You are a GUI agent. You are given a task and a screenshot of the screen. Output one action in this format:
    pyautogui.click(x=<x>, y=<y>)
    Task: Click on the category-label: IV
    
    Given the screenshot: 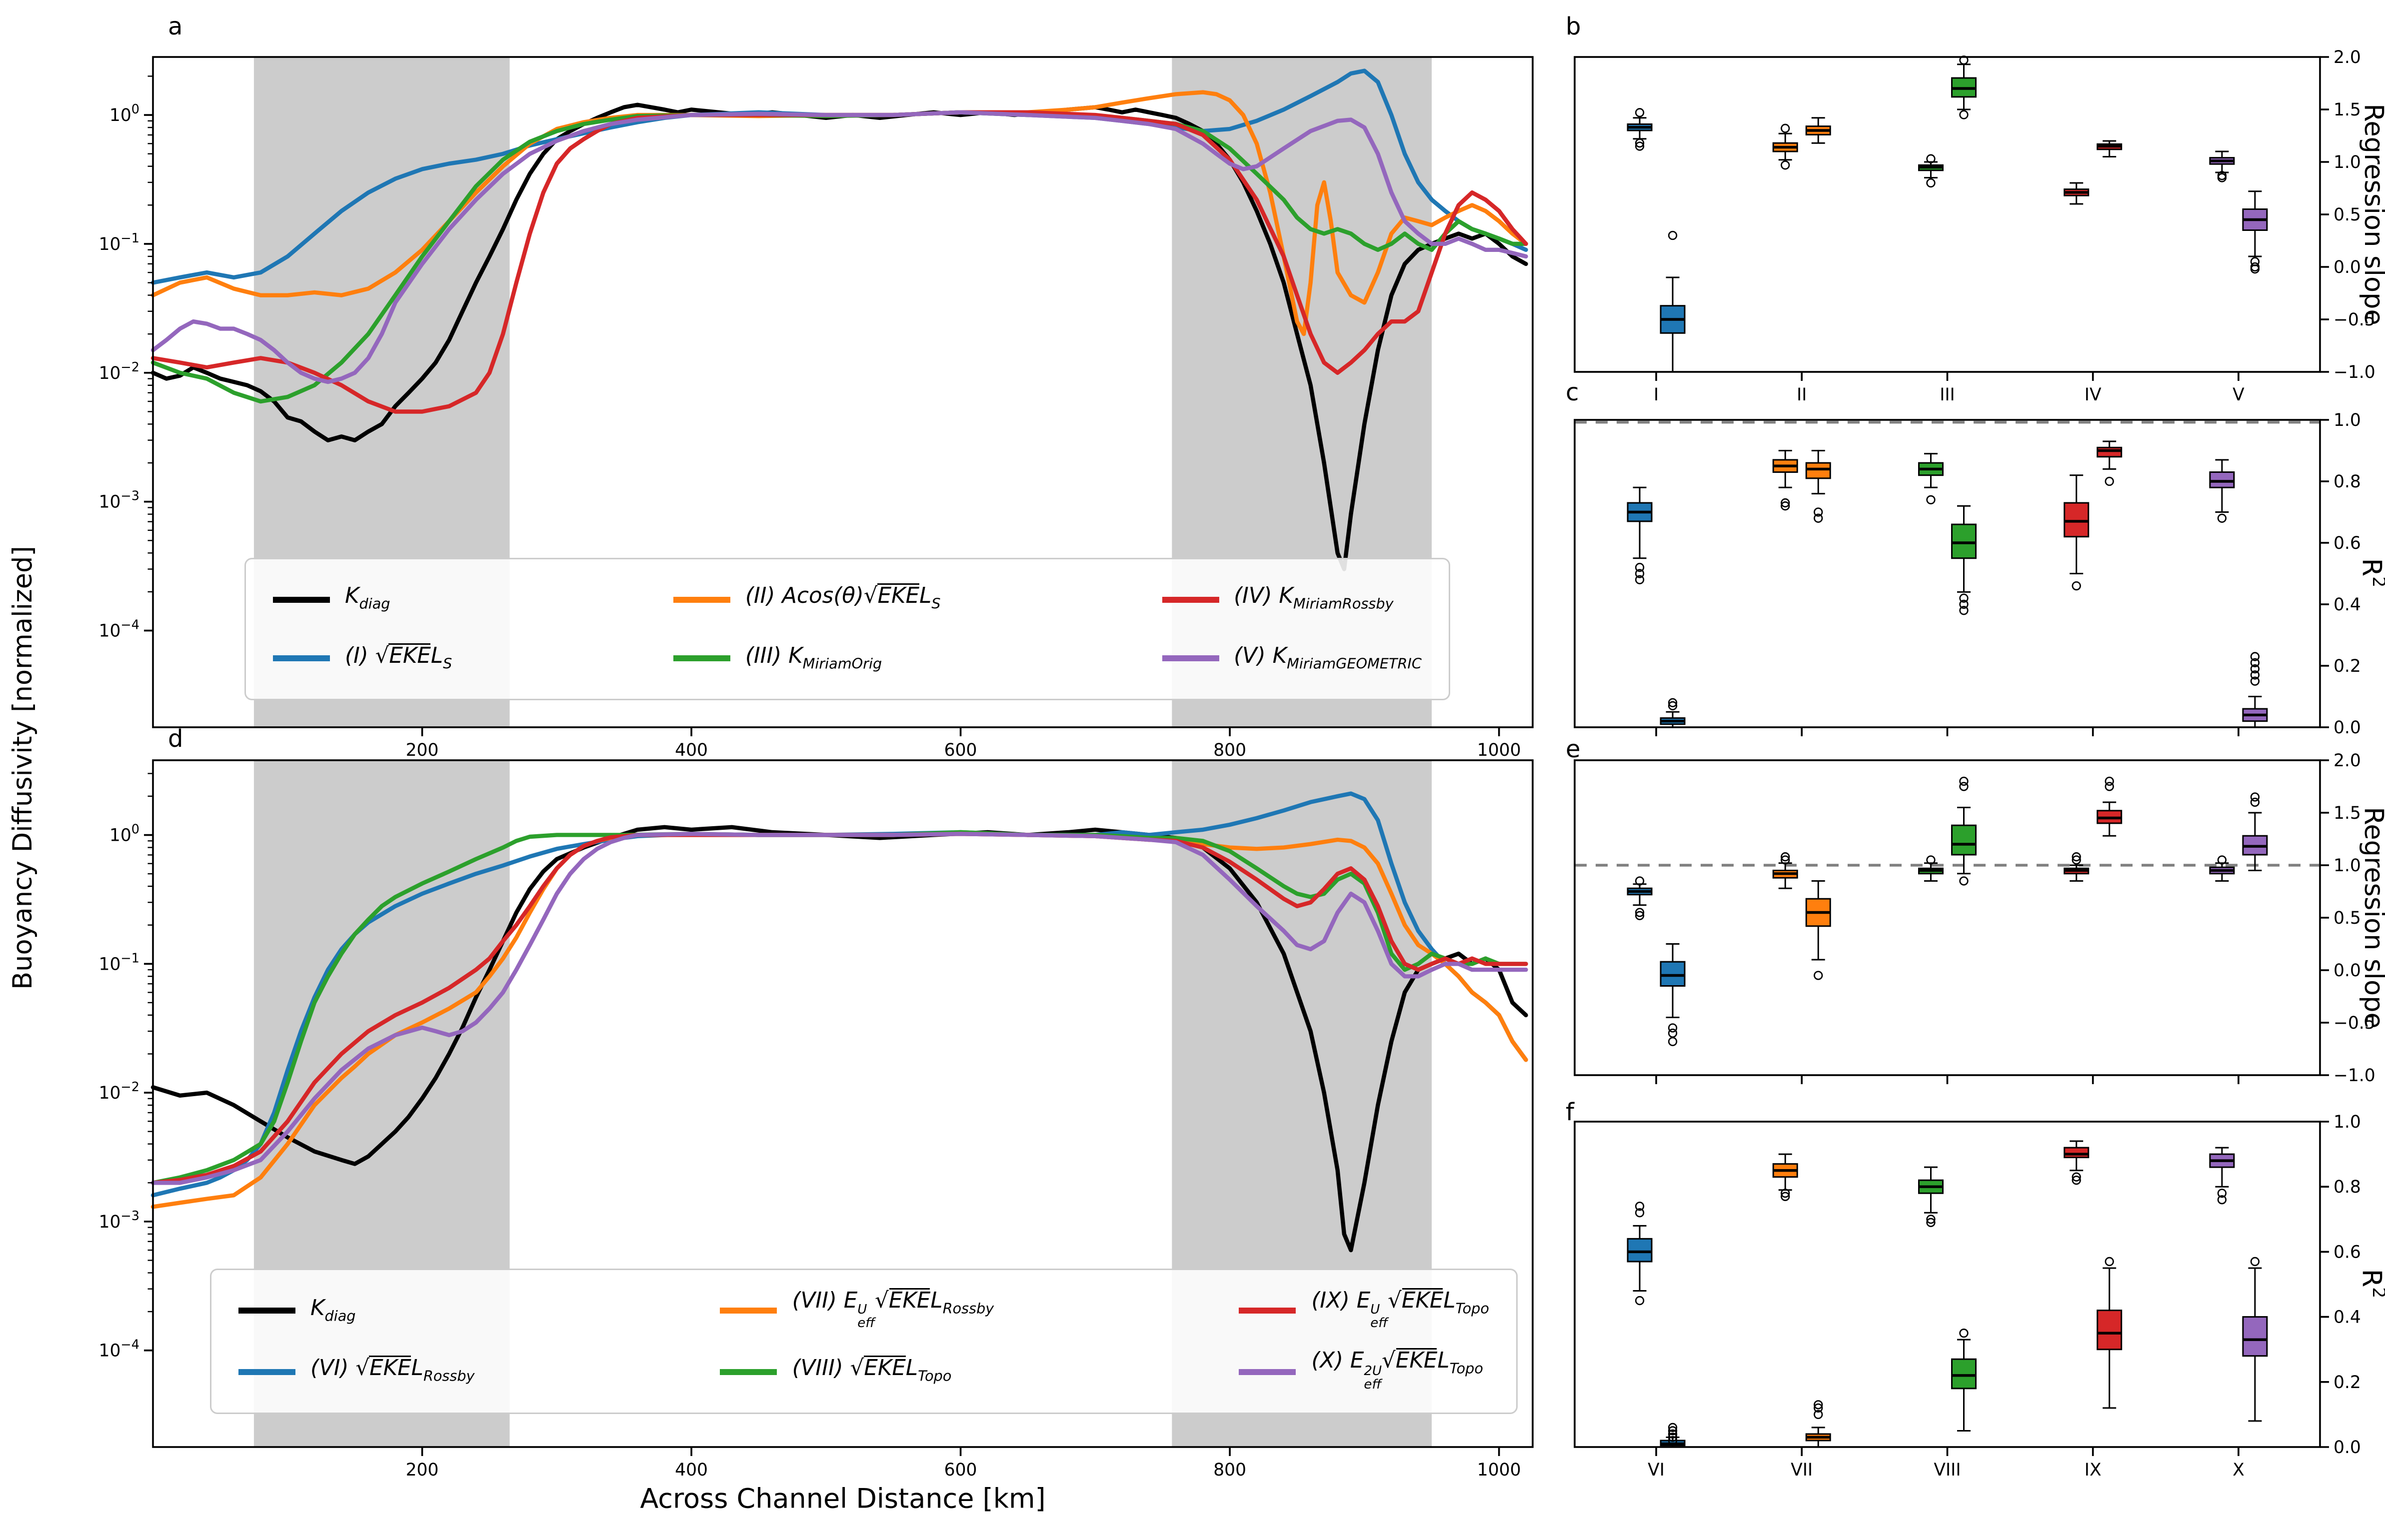 What is the action you would take?
    pyautogui.click(x=2093, y=395)
    